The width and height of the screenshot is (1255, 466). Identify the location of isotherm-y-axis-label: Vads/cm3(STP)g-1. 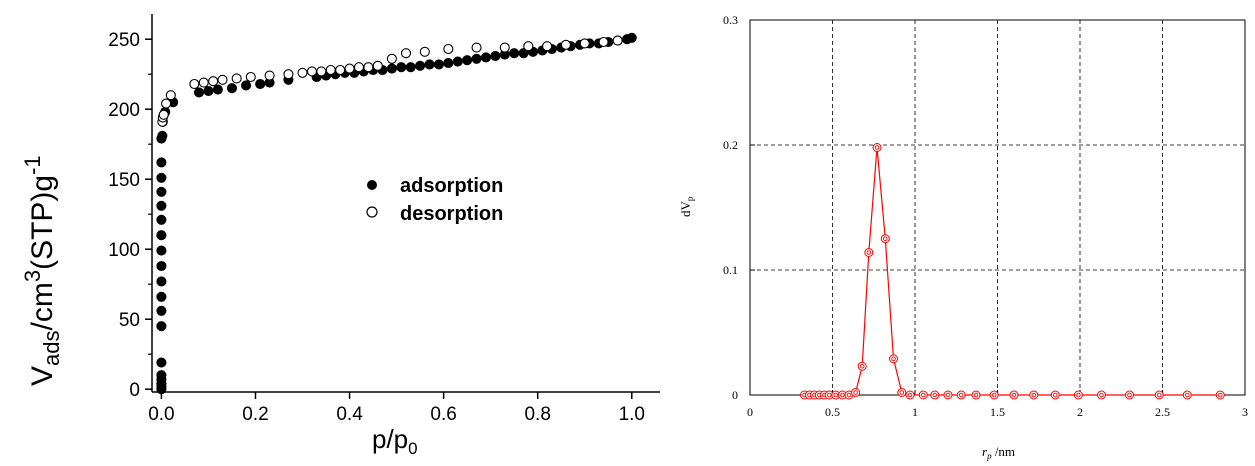
(42, 270).